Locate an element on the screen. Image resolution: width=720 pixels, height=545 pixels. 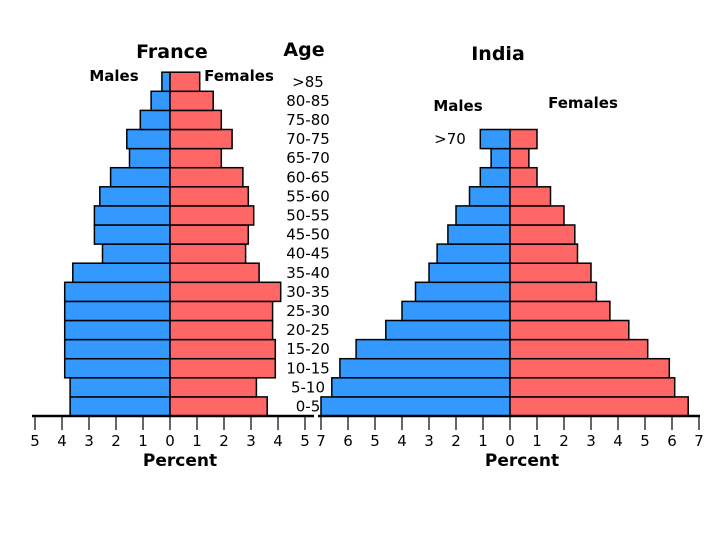
france-title: France is located at coordinates (172, 52).